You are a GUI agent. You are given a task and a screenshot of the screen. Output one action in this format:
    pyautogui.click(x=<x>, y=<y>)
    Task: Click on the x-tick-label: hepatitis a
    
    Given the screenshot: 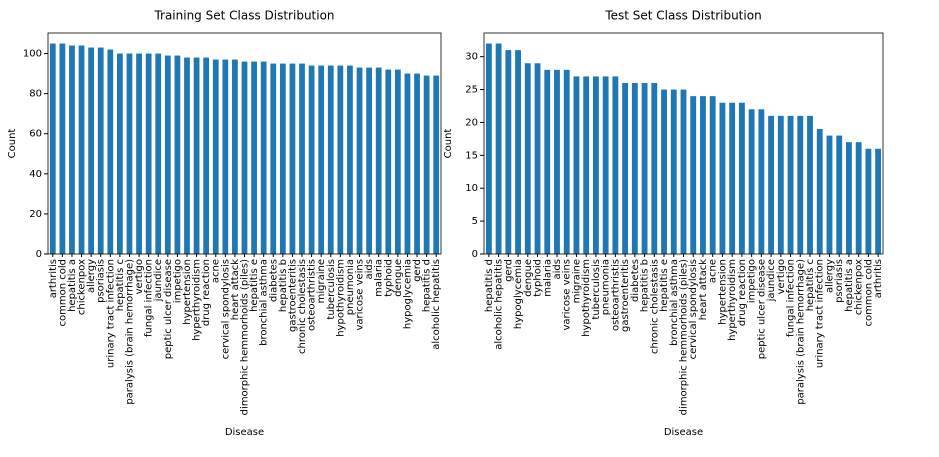 What is the action you would take?
    pyautogui.click(x=72, y=285)
    